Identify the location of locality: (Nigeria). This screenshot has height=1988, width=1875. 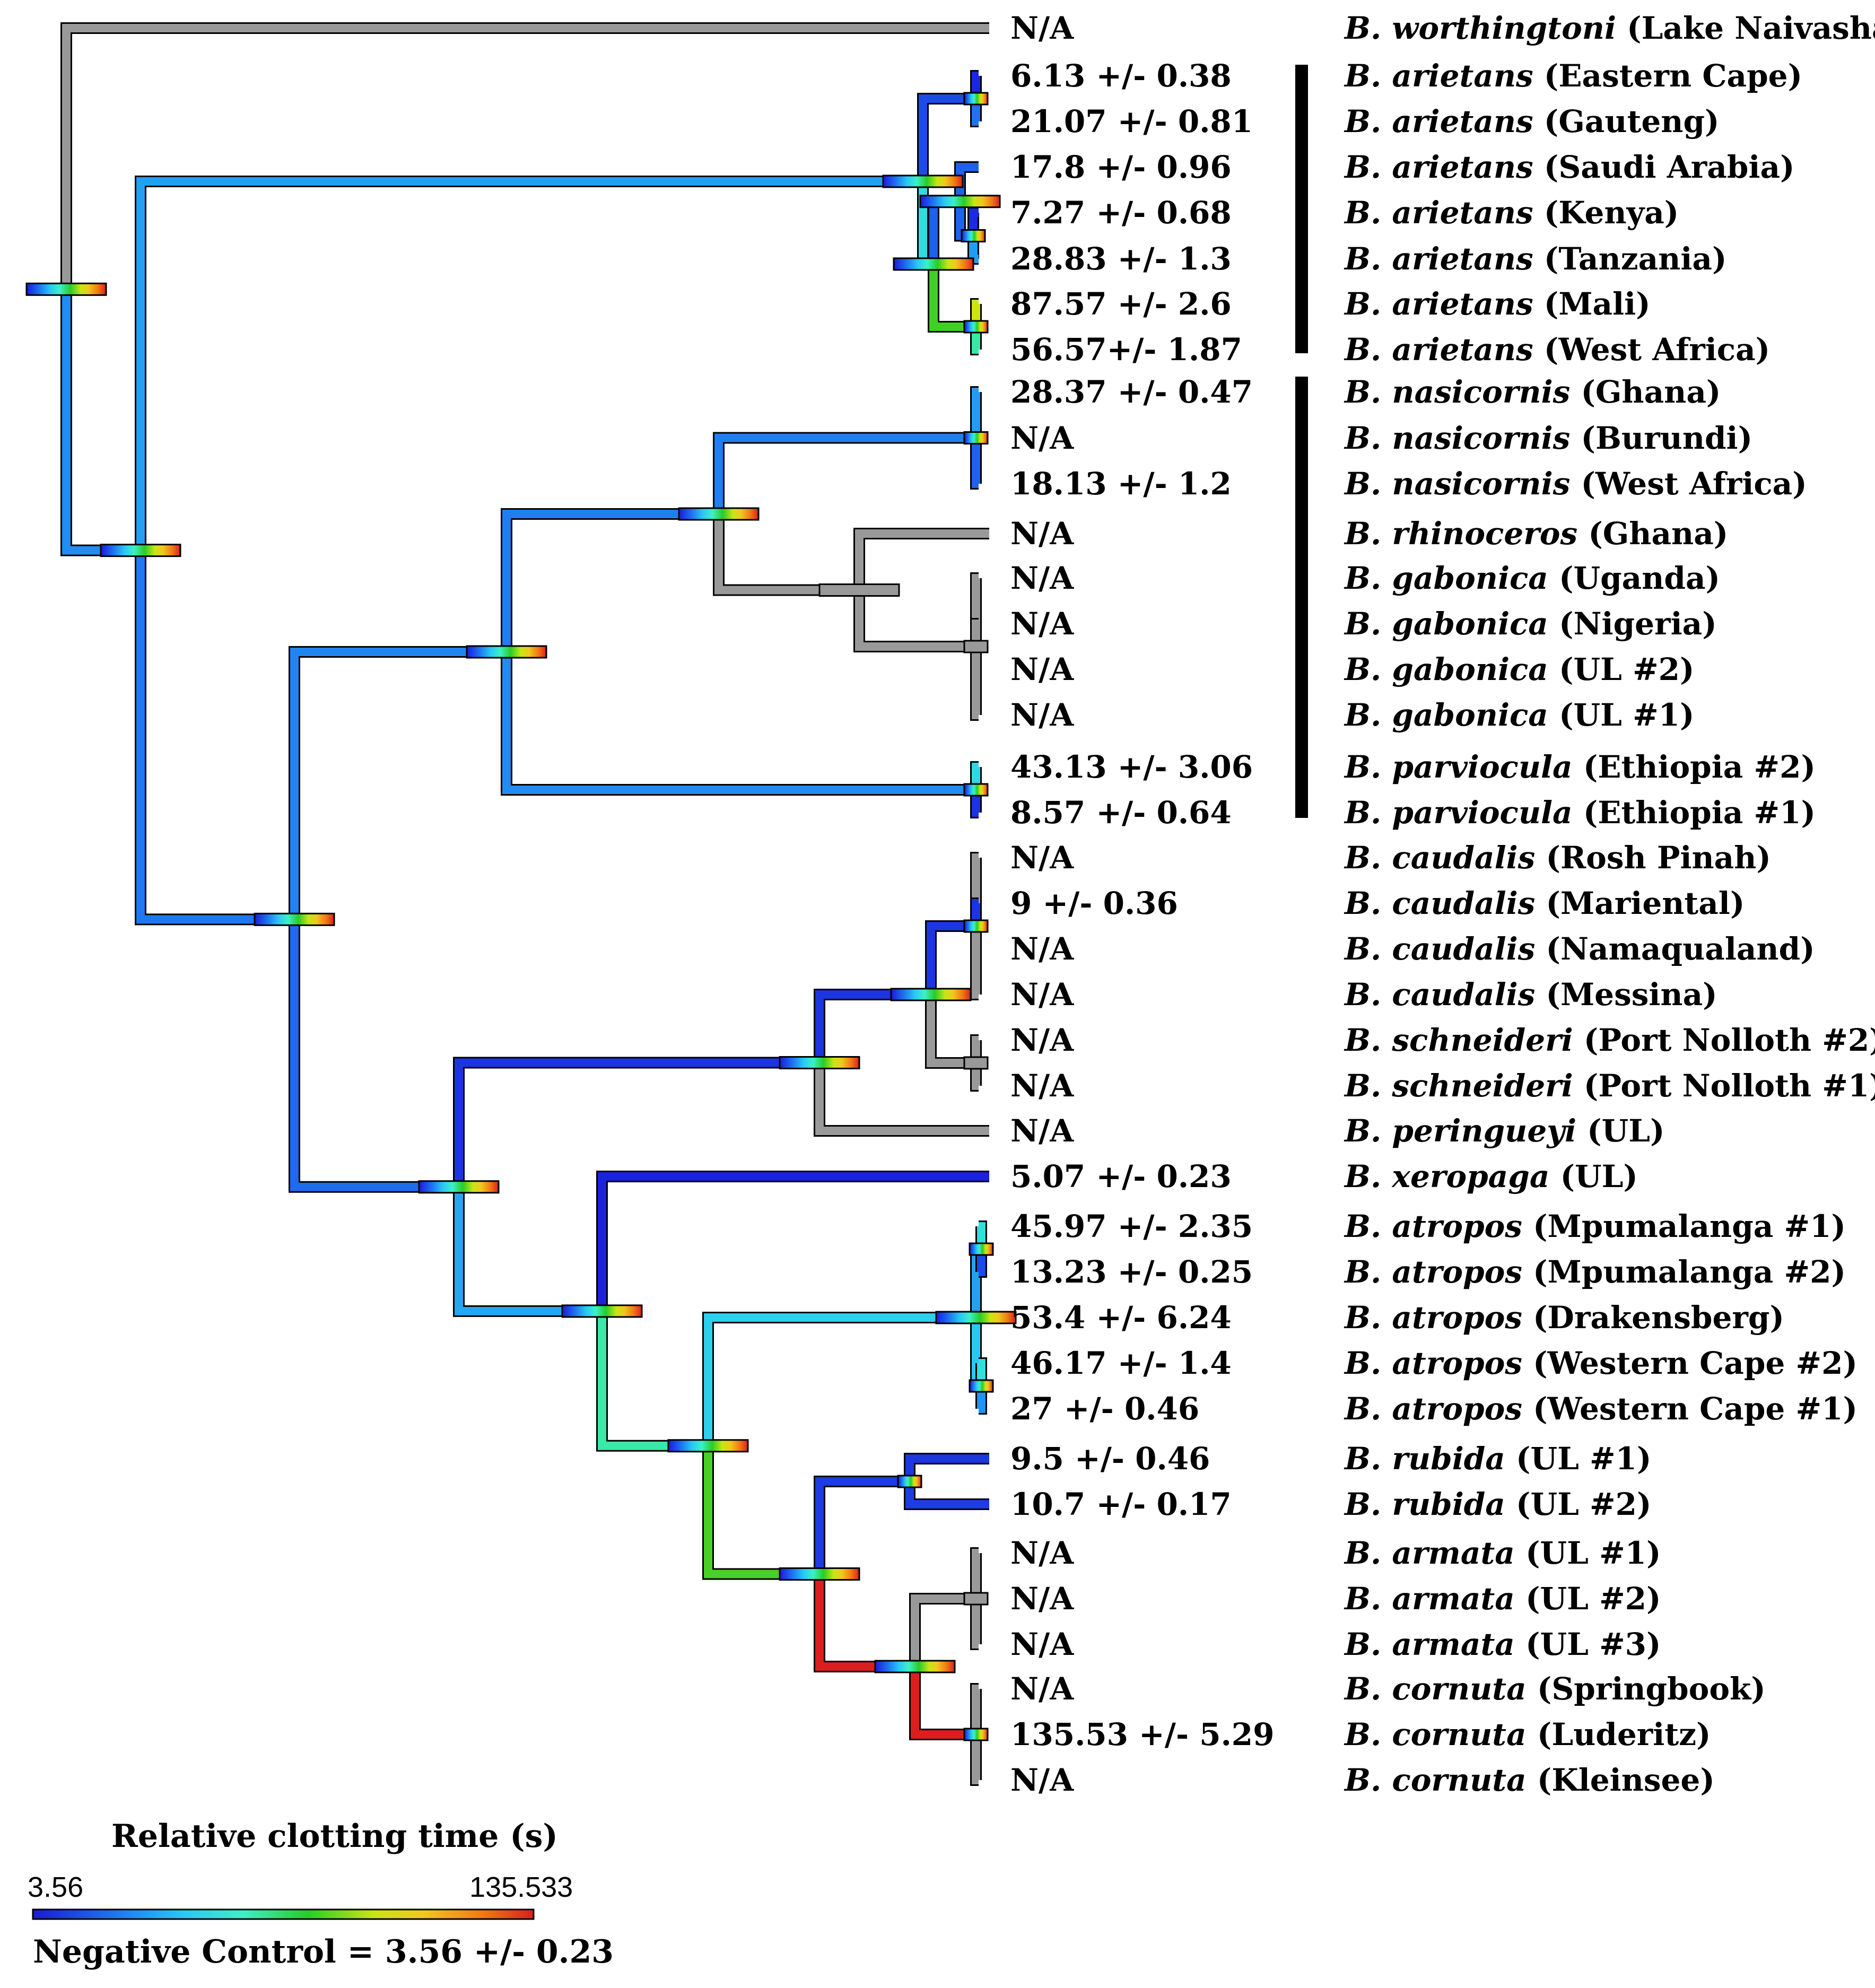
(1632, 624).